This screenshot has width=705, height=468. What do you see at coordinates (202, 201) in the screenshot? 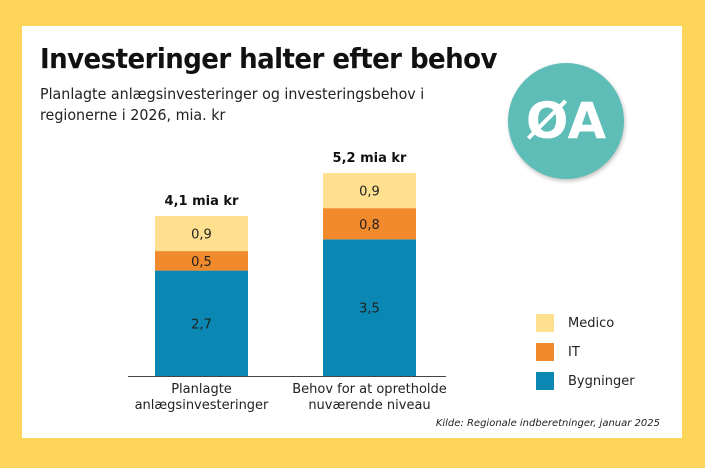
I see `total-label: 4,1 mia kr` at bounding box center [202, 201].